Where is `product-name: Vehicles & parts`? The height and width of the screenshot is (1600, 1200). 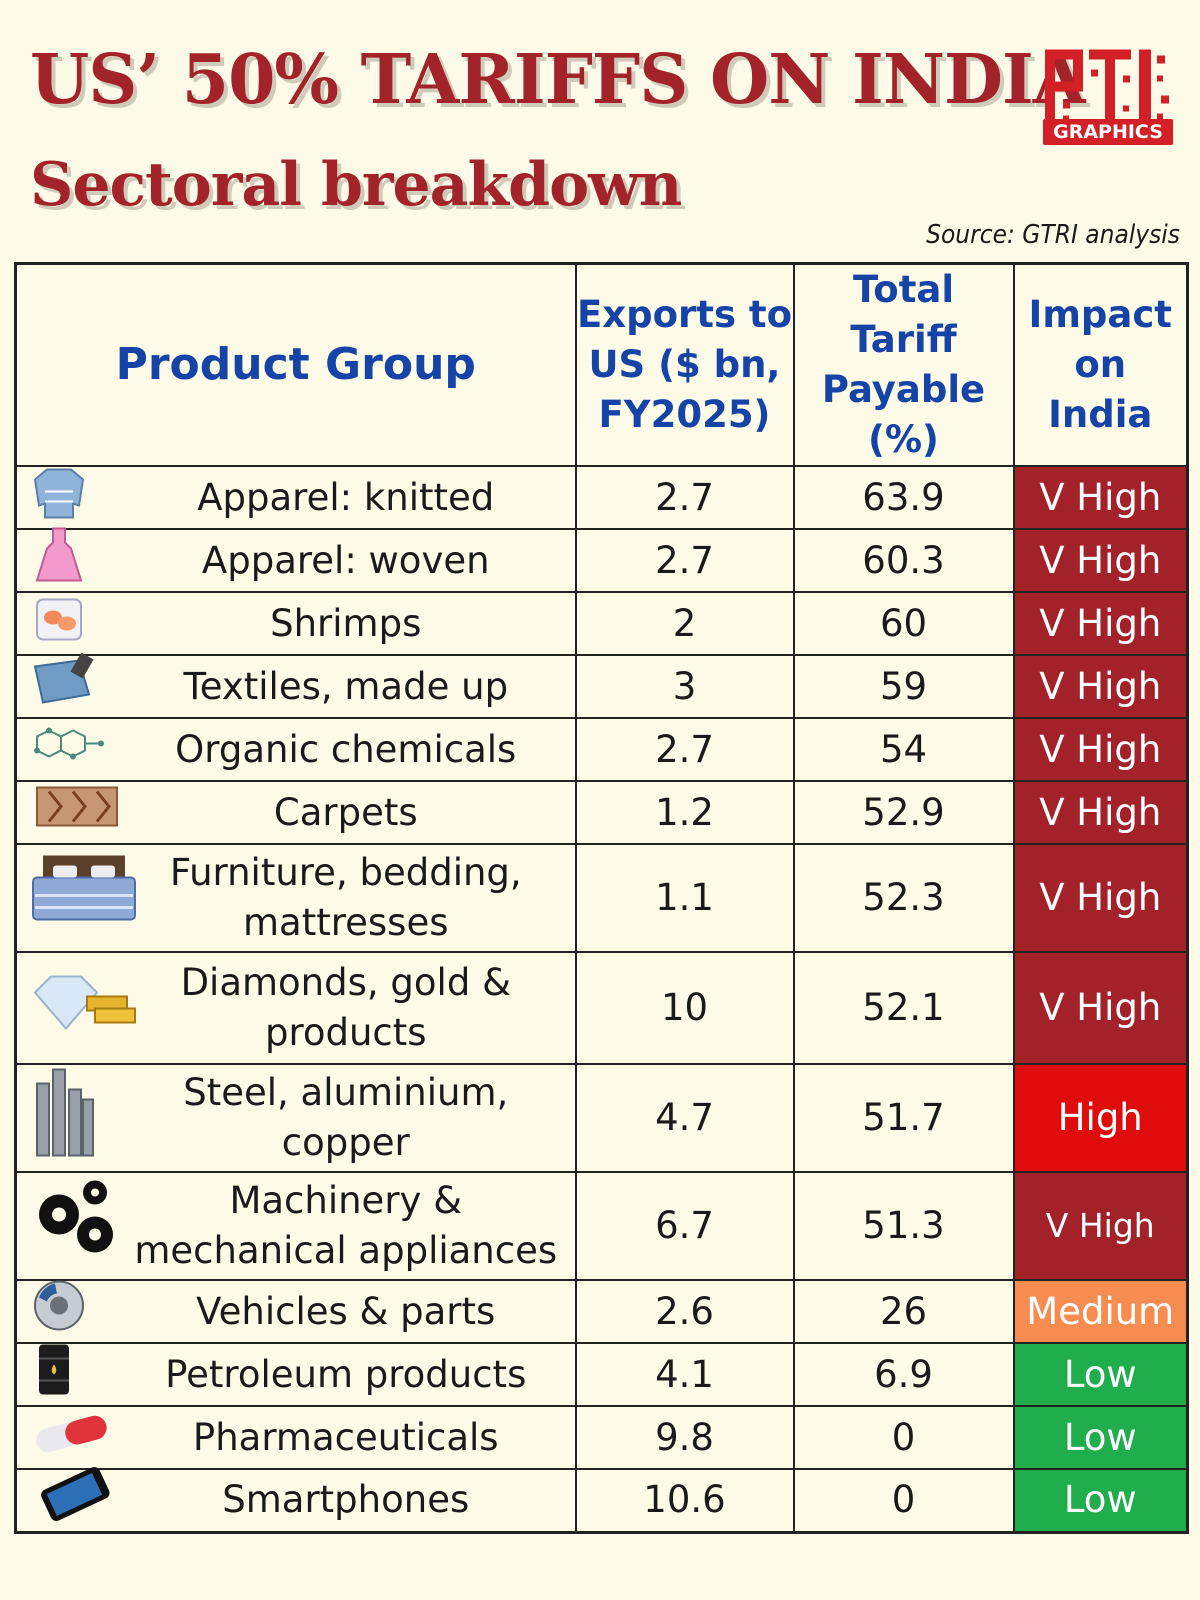
product-name: Vehicles & parts is located at coordinates (346, 1311).